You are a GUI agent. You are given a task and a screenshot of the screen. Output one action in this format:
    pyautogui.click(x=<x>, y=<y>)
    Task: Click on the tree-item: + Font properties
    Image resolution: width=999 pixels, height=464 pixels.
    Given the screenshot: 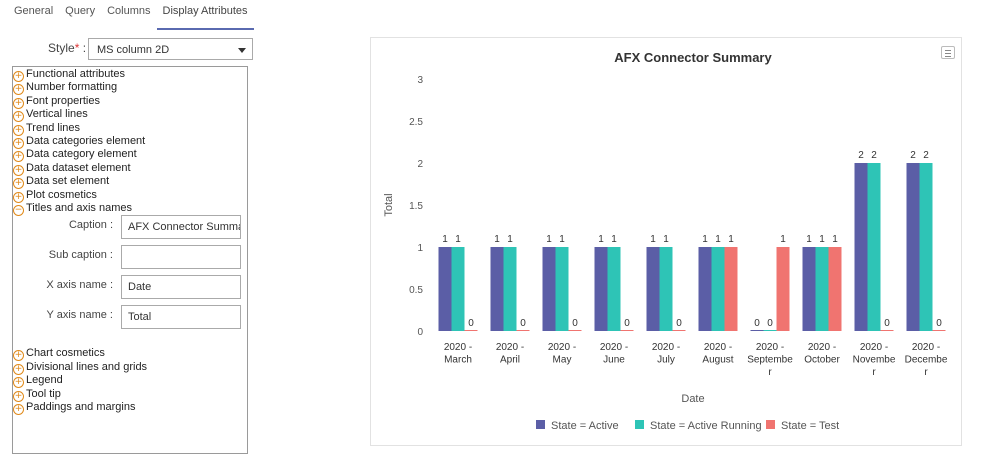 What is the action you would take?
    pyautogui.click(x=56, y=101)
    